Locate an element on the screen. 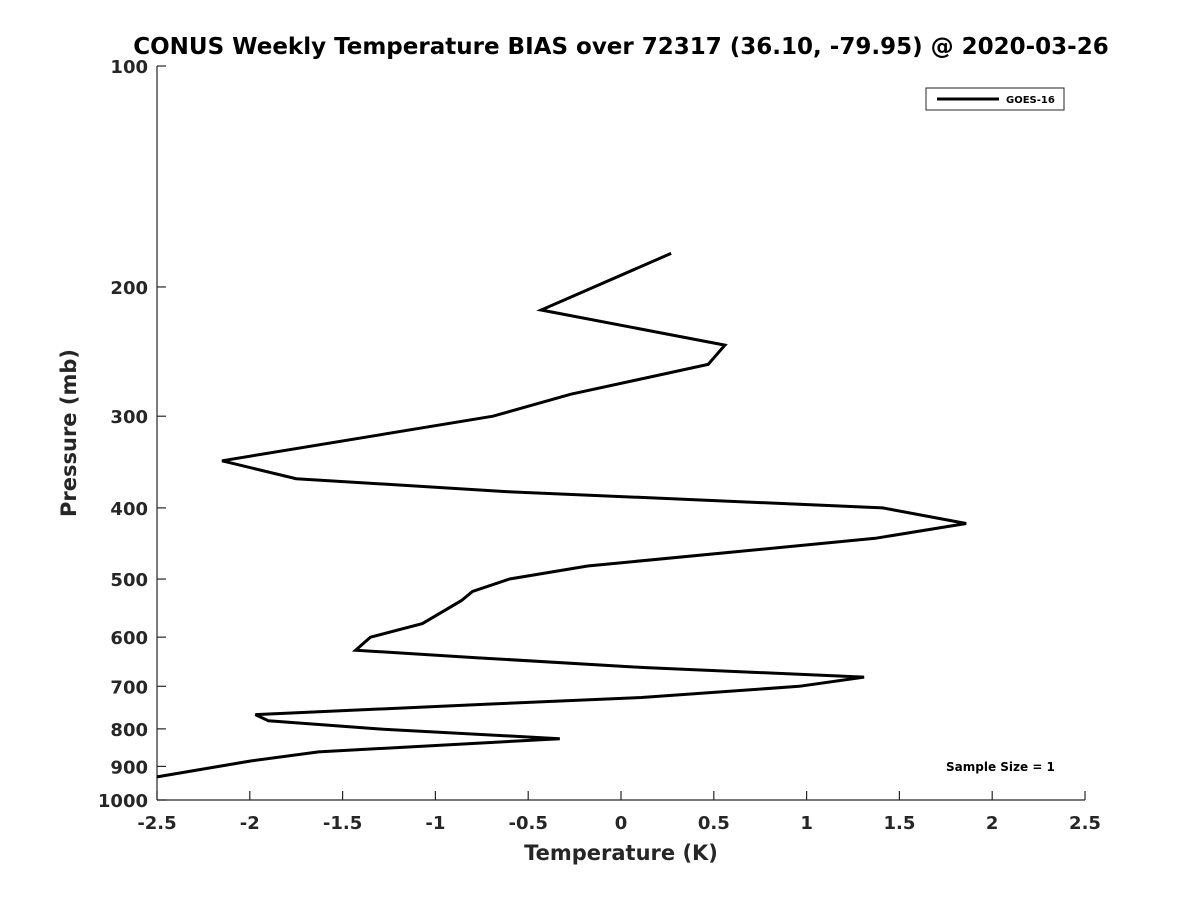  y-tick-label: 700 is located at coordinates (129, 687).